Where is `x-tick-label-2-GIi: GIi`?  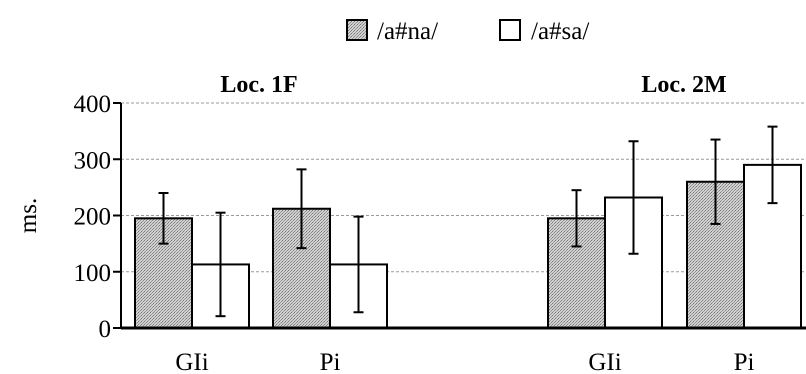
x-tick-label-2-GIi: GIi is located at coordinates (604, 361).